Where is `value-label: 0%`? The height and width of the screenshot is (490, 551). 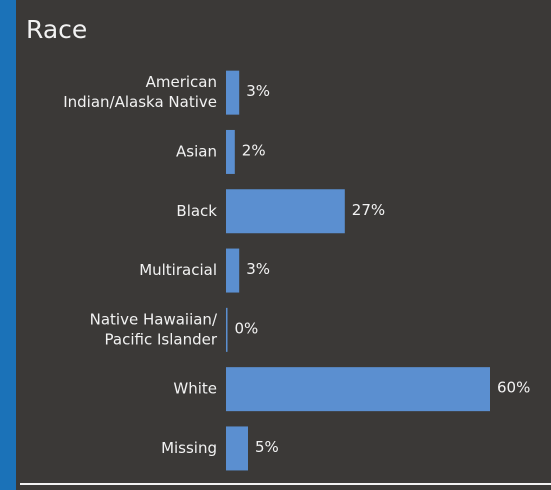 value-label: 0% is located at coordinates (247, 328).